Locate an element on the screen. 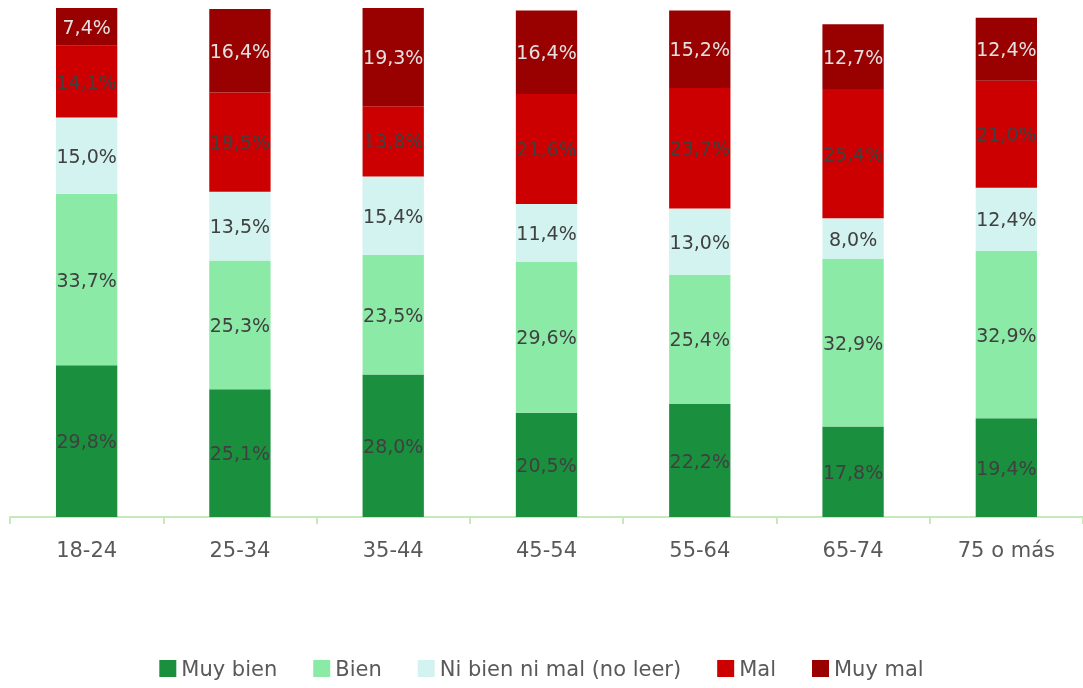 This screenshot has height=688, width=1083. data-label: 17,8% is located at coordinates (853, 471).